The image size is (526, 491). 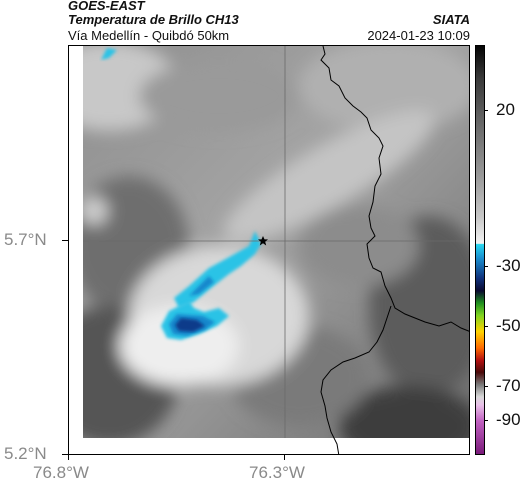 What do you see at coordinates (451, 19) in the screenshot?
I see `org-label: SIATA` at bounding box center [451, 19].